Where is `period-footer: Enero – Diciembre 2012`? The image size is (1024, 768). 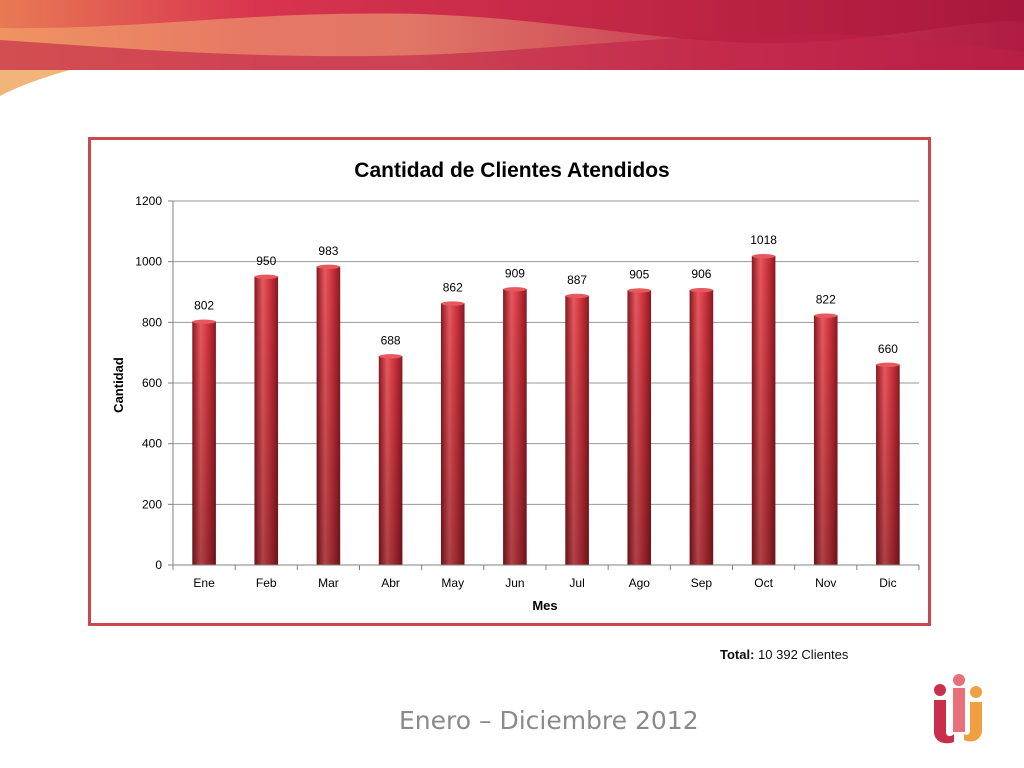 period-footer: Enero – Diciembre 2012 is located at coordinates (549, 720).